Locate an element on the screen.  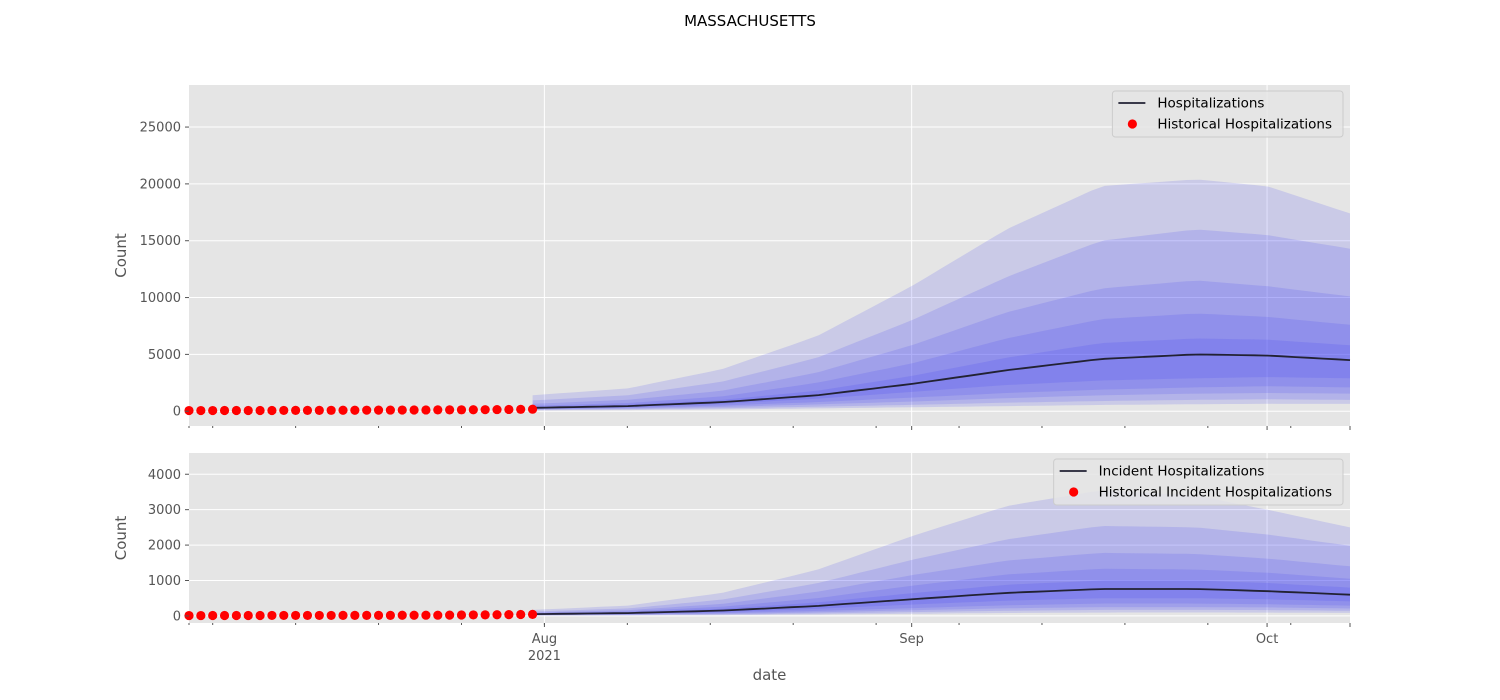
x-tick-label: Oct is located at coordinates (1267, 639).